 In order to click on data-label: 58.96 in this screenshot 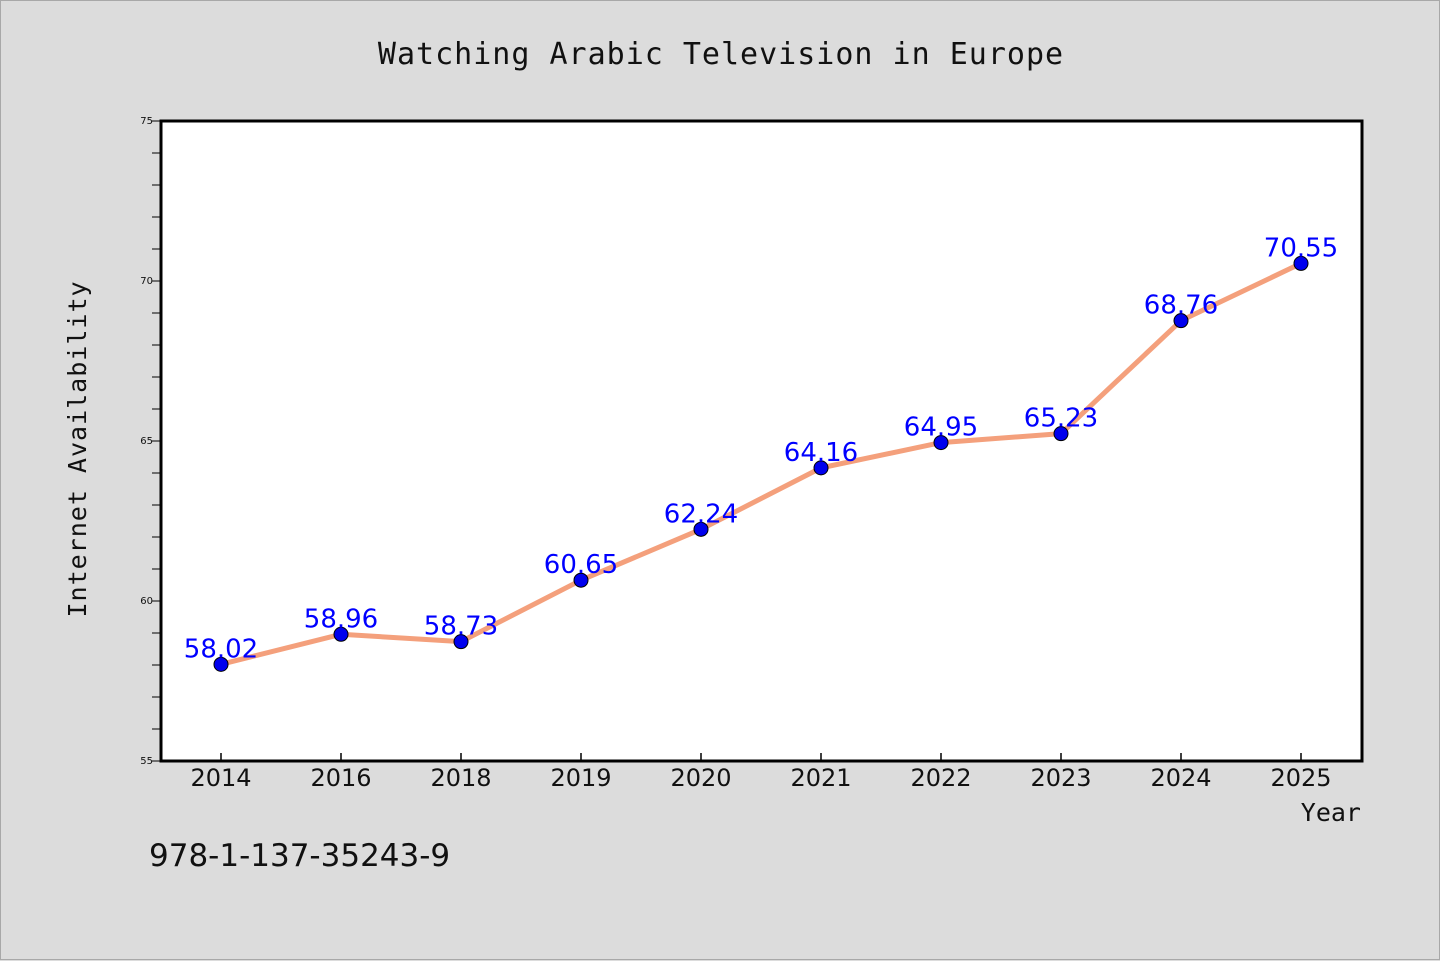, I will do `click(341, 619)`.